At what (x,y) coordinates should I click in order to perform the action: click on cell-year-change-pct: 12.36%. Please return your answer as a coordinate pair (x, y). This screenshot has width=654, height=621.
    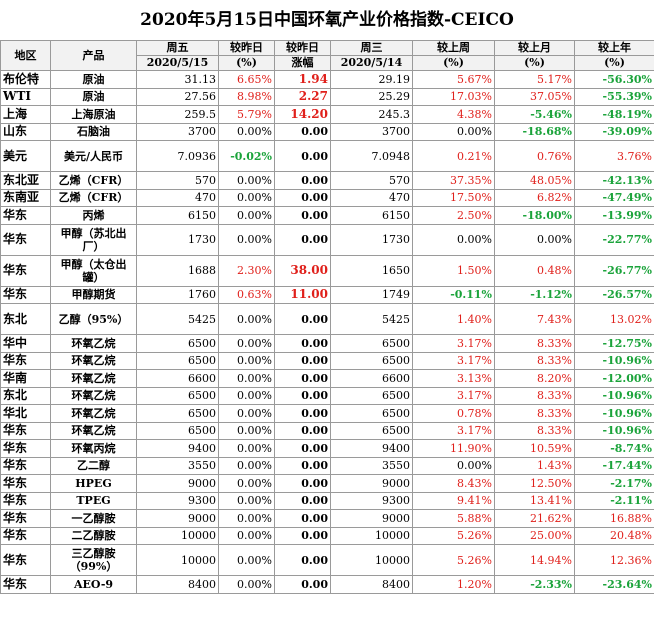
    Looking at the image, I should click on (614, 560).